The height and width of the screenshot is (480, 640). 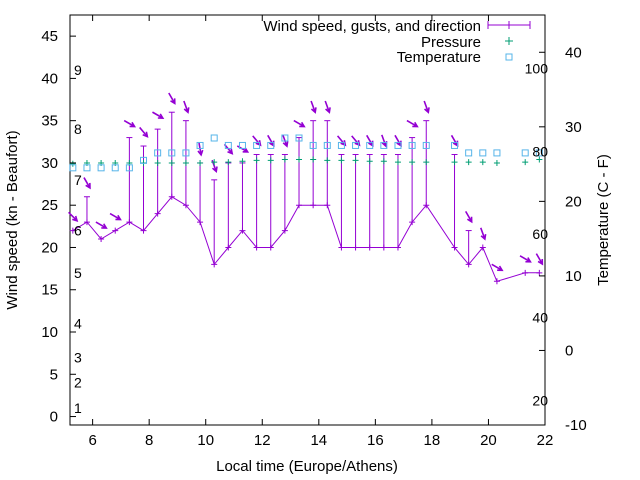 I want to click on x-tick-label: 18, so click(x=432, y=440).